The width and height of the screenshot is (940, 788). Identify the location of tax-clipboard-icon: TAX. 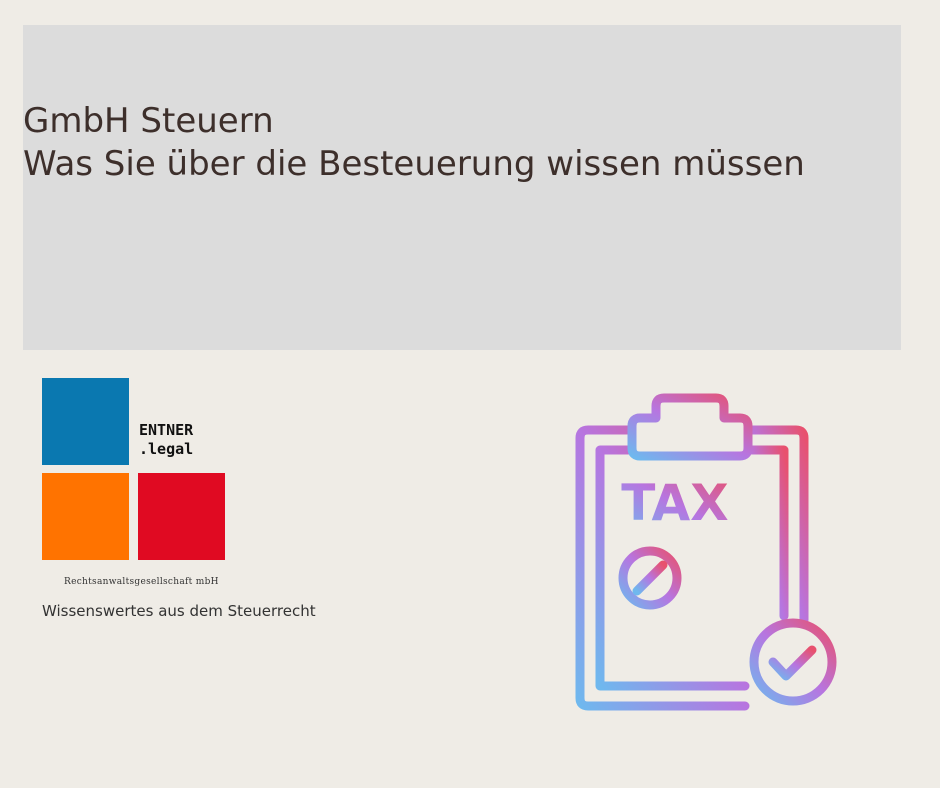
(706, 552).